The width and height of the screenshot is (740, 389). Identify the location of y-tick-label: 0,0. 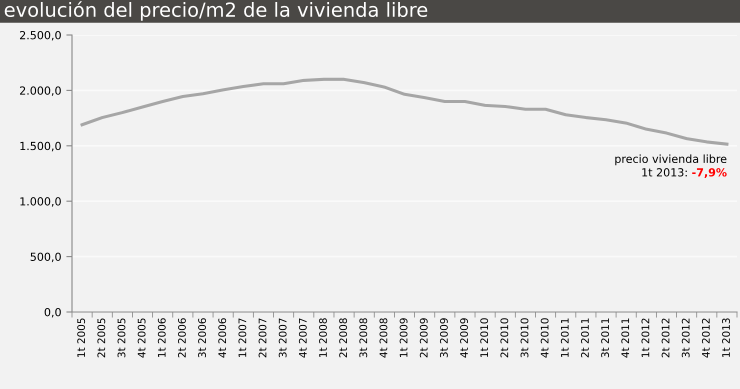
(52, 313).